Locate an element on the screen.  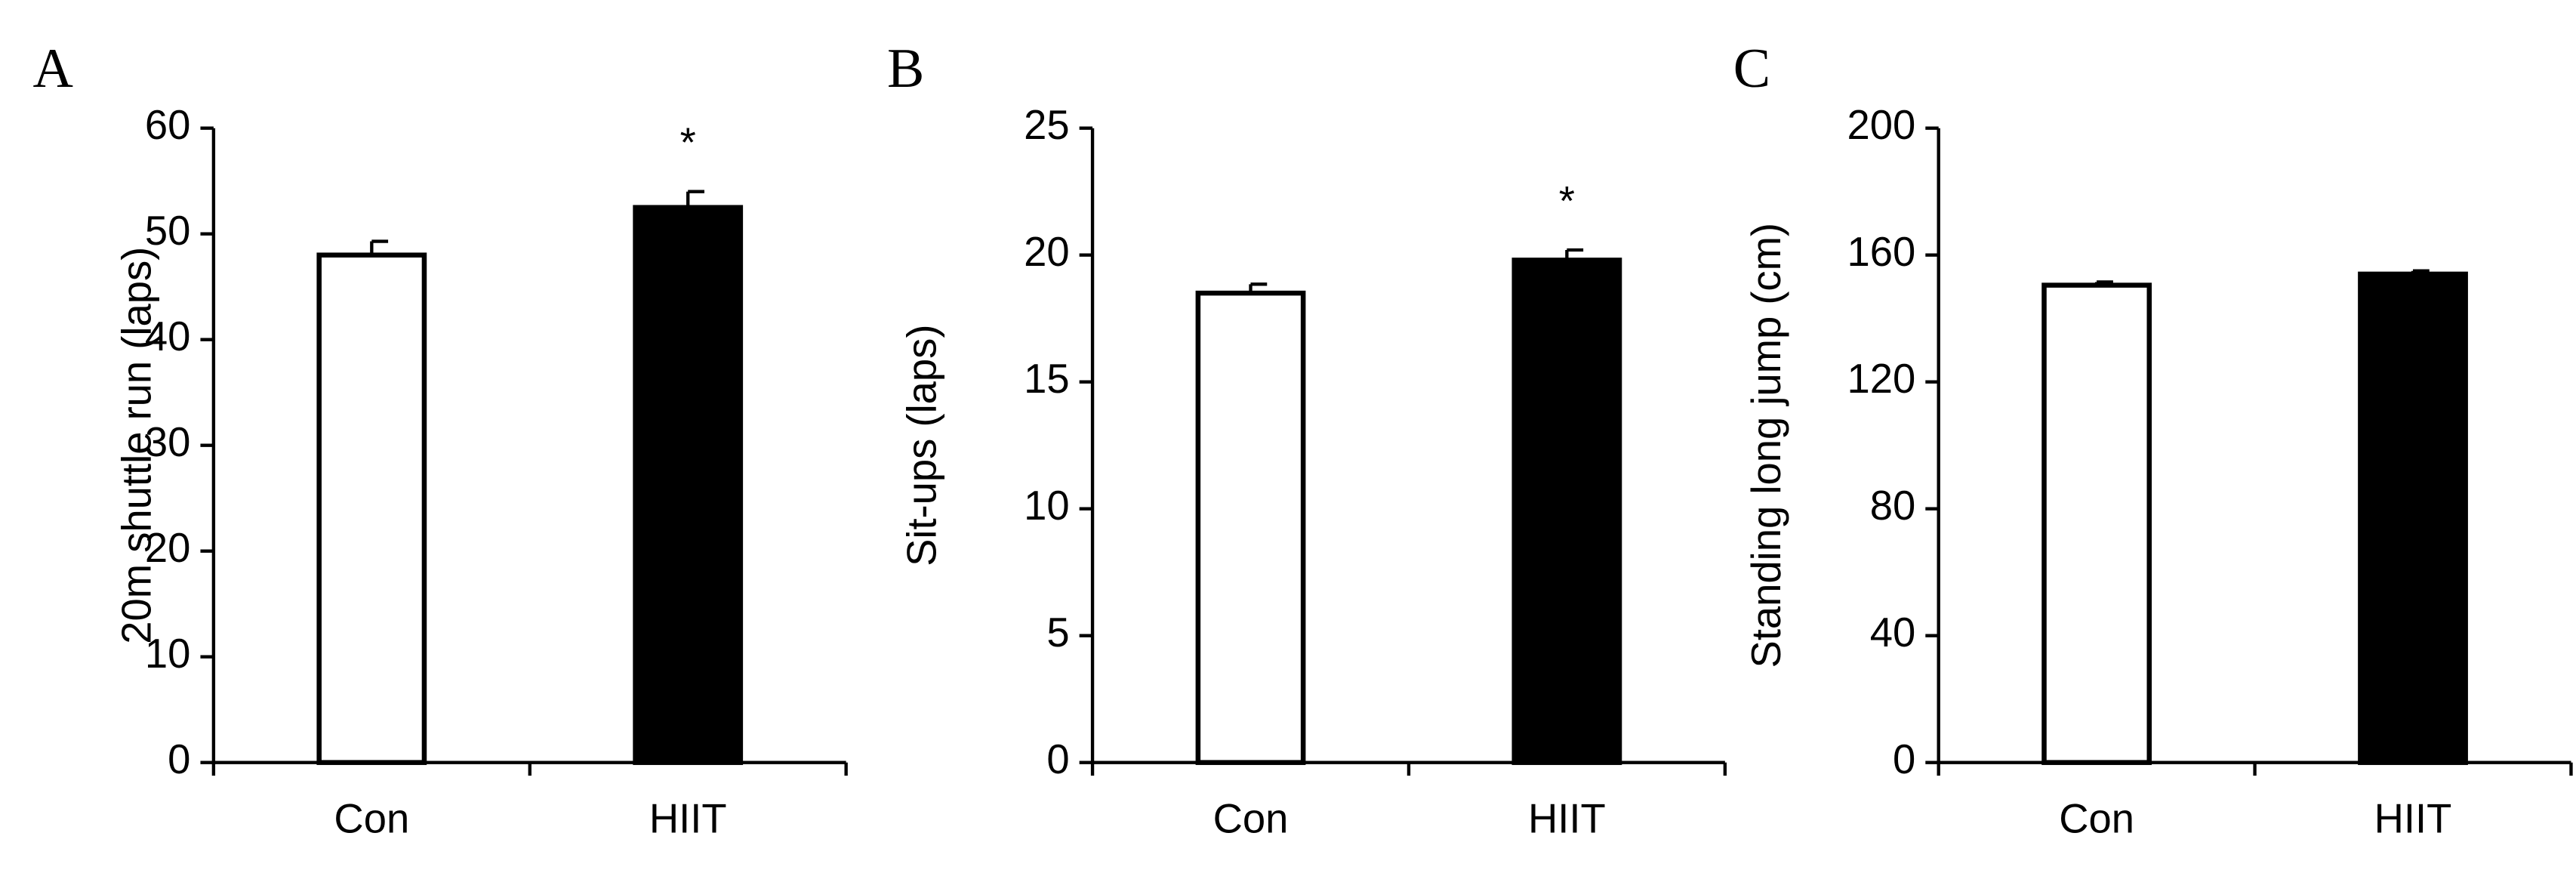
y-axis-label: Standing long jump (cm) is located at coordinates (1766, 445).